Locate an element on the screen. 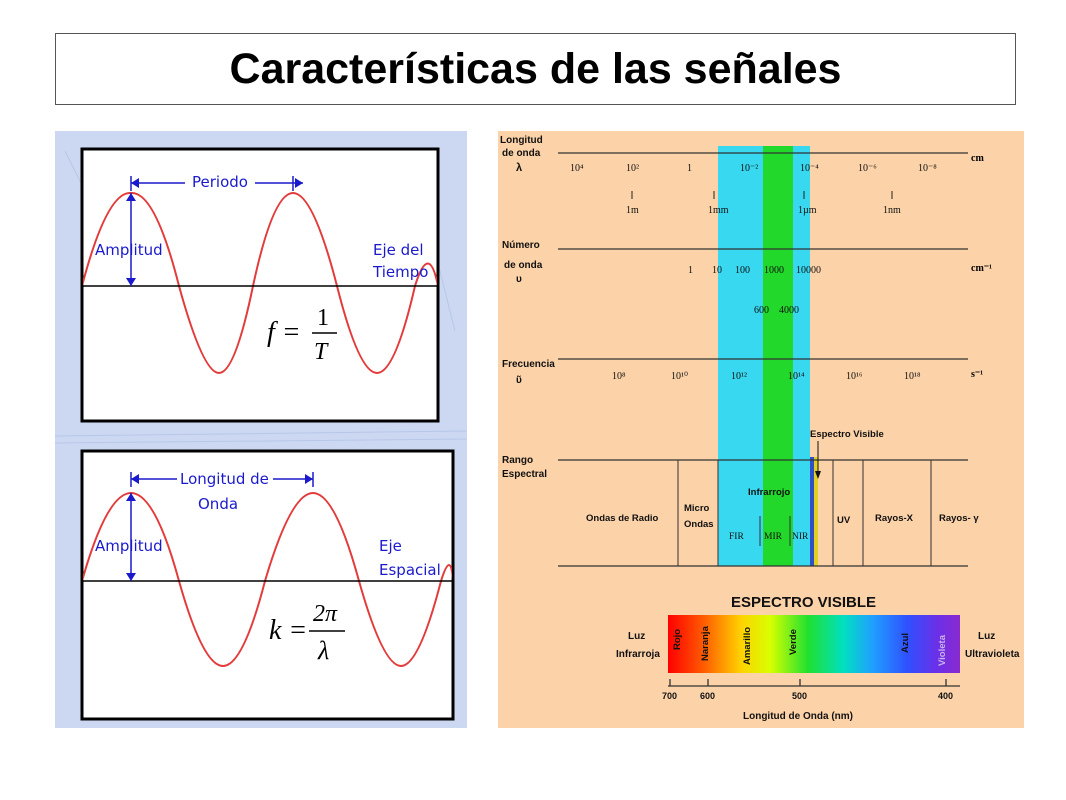 Image resolution: width=1066 pixels, height=800 pixels. freq-formula-lhs: f = is located at coordinates (284, 332).